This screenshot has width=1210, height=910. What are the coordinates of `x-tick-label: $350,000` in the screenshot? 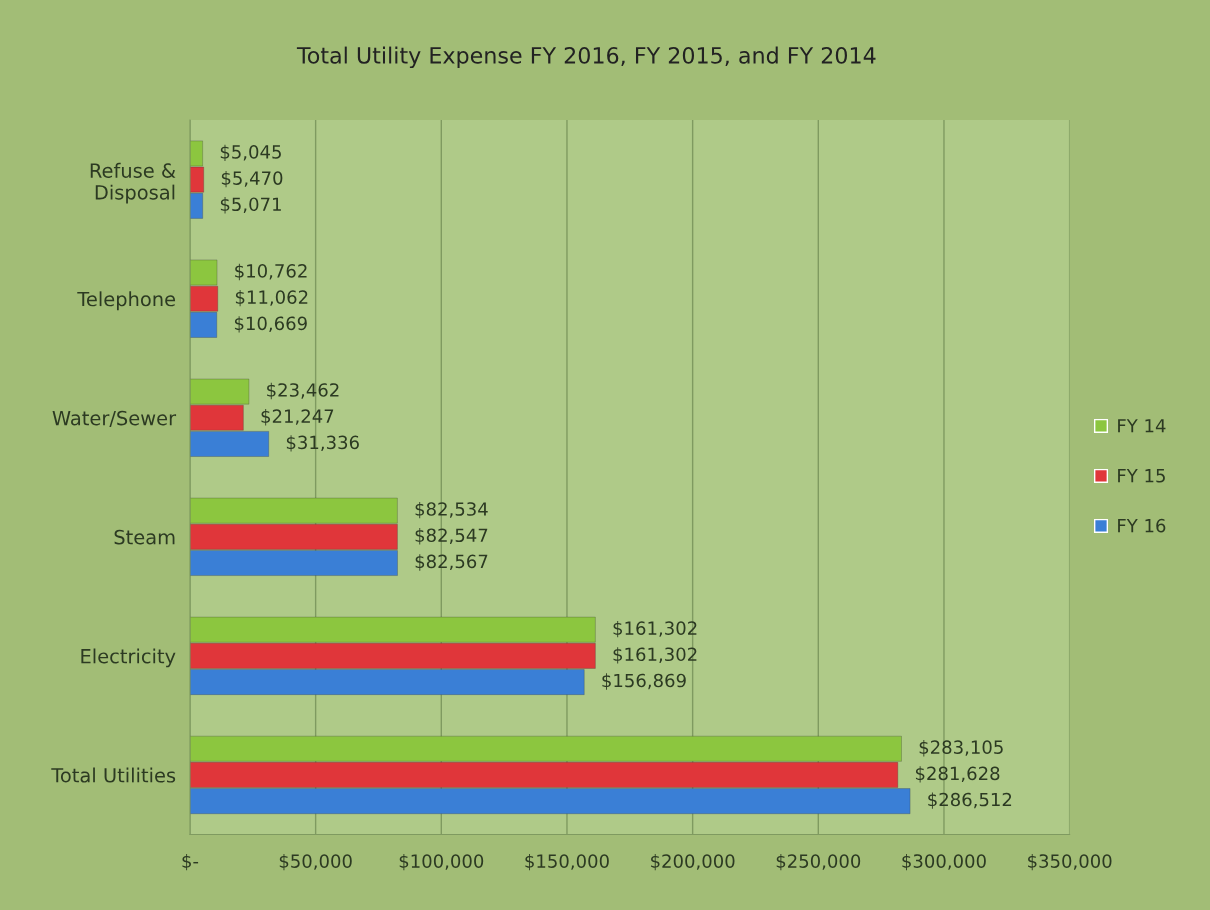 It's located at (1070, 862).